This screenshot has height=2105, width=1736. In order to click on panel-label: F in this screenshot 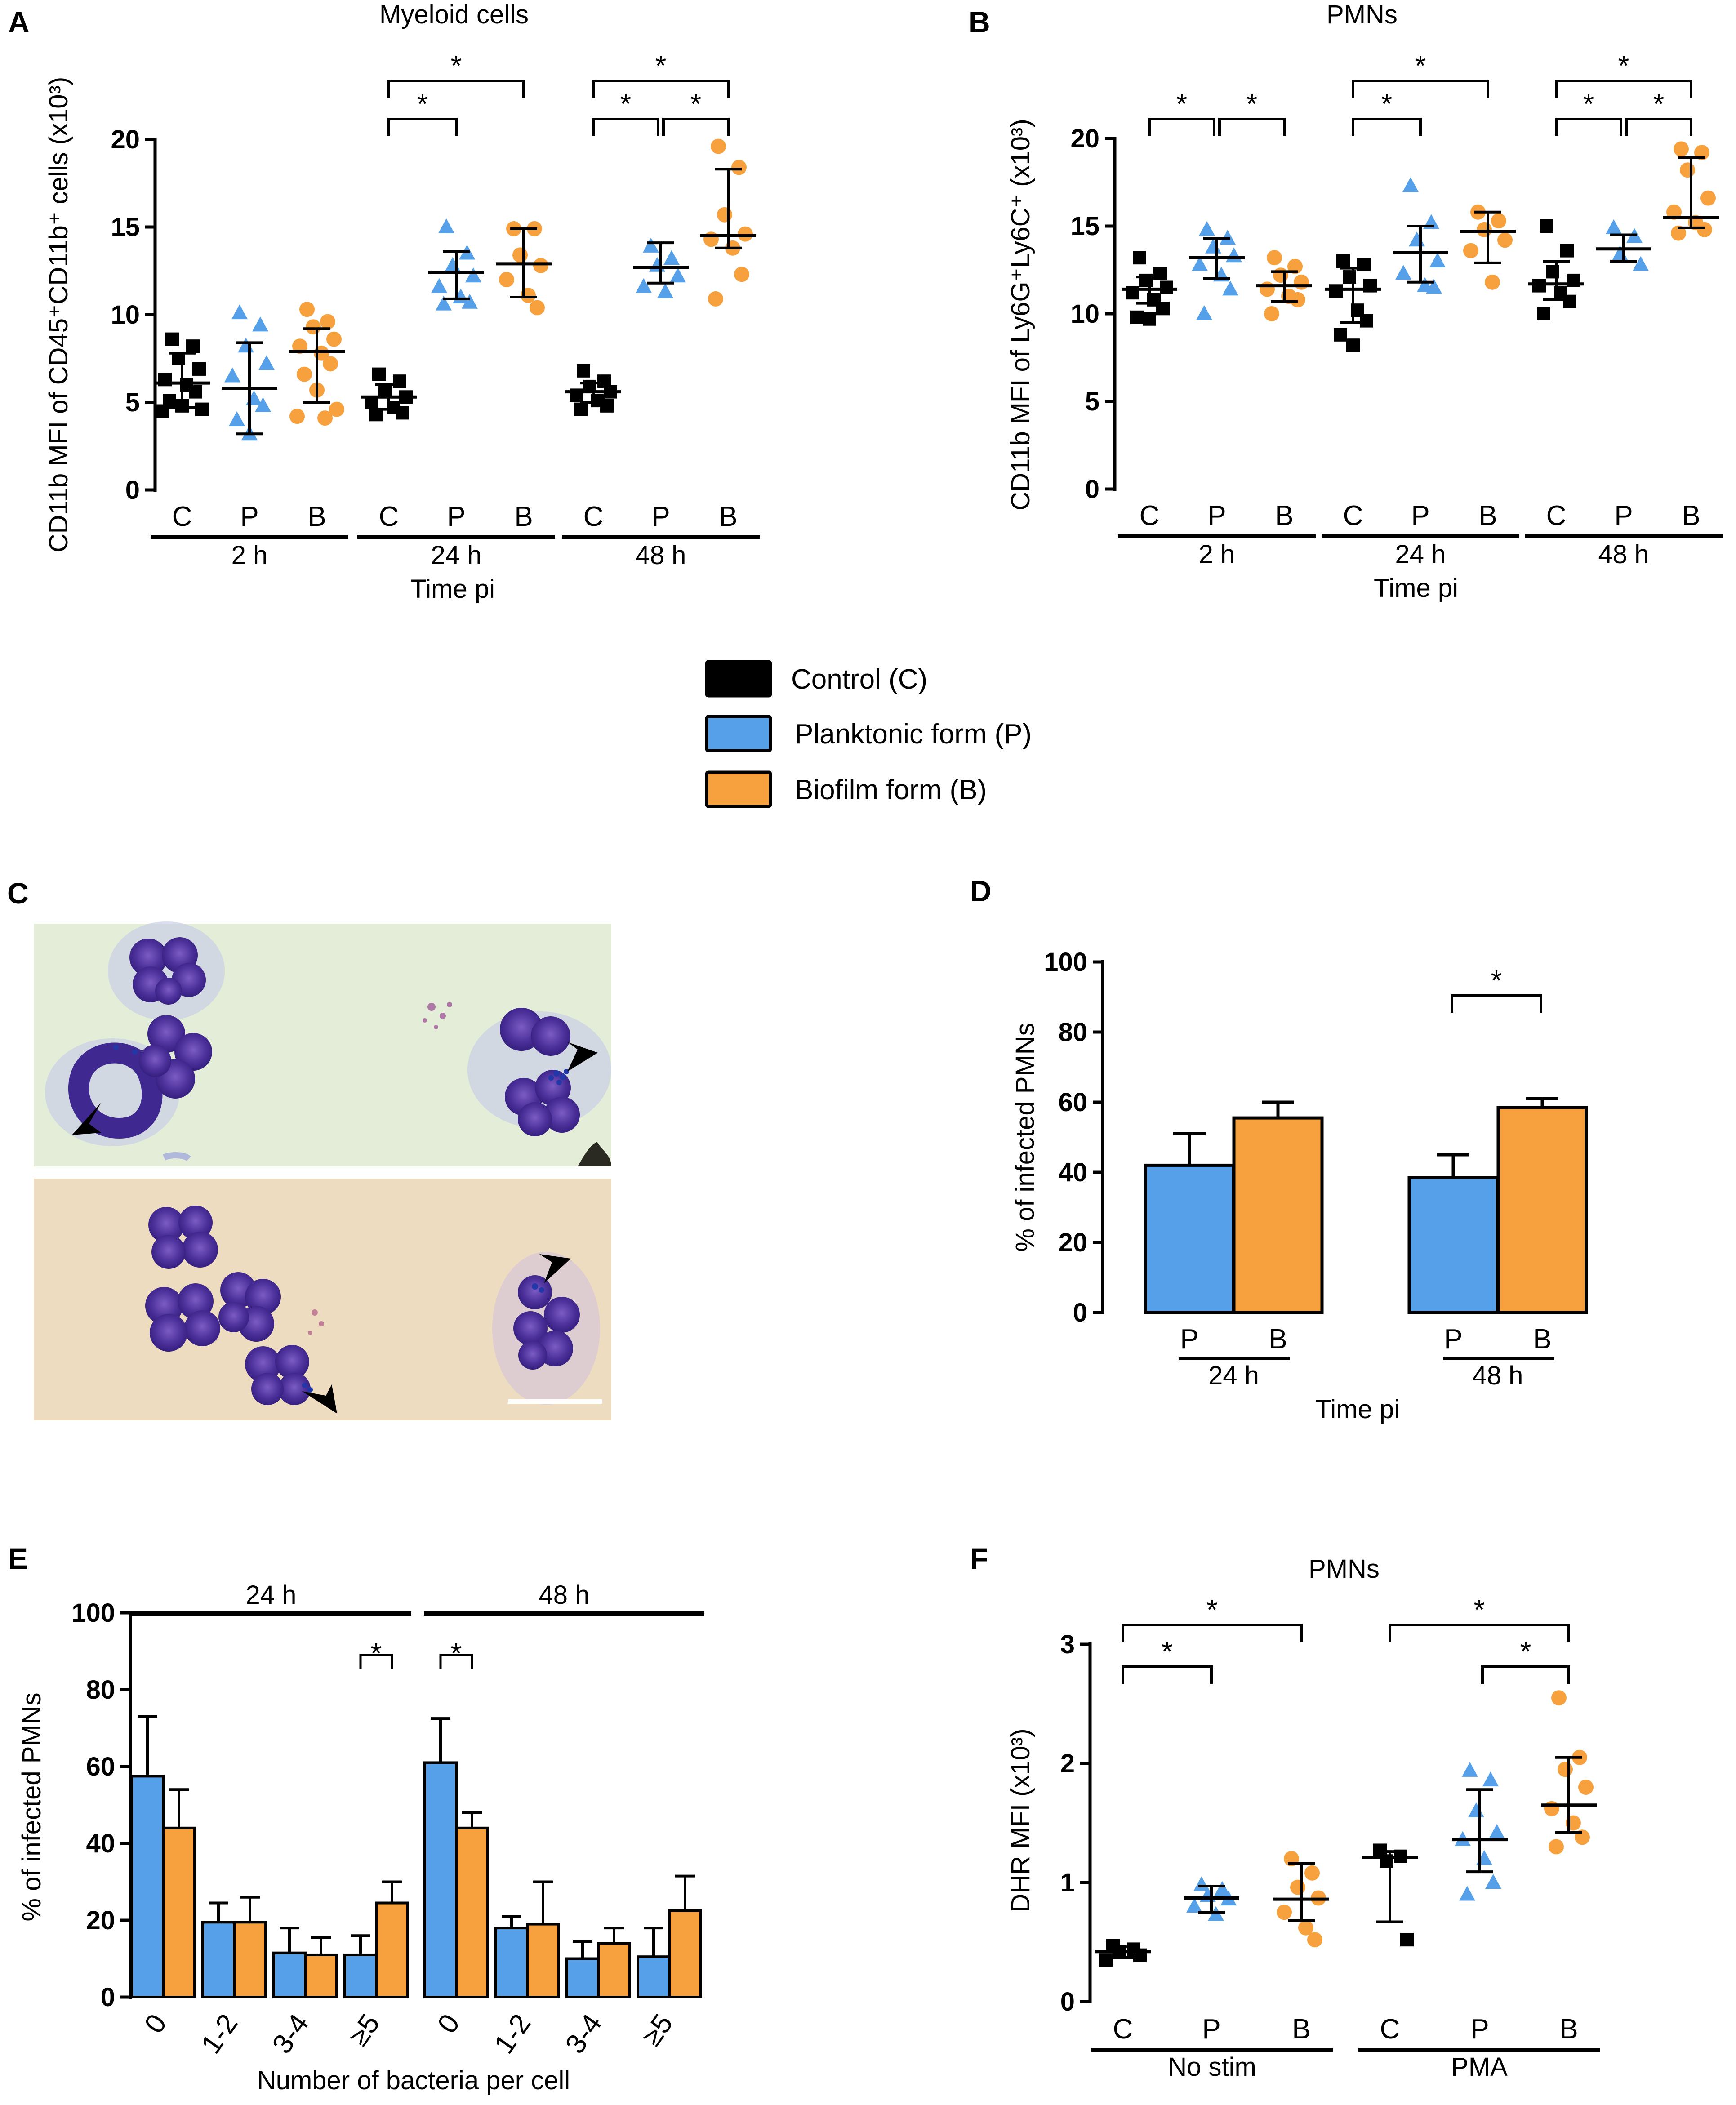, I will do `click(979, 1559)`.